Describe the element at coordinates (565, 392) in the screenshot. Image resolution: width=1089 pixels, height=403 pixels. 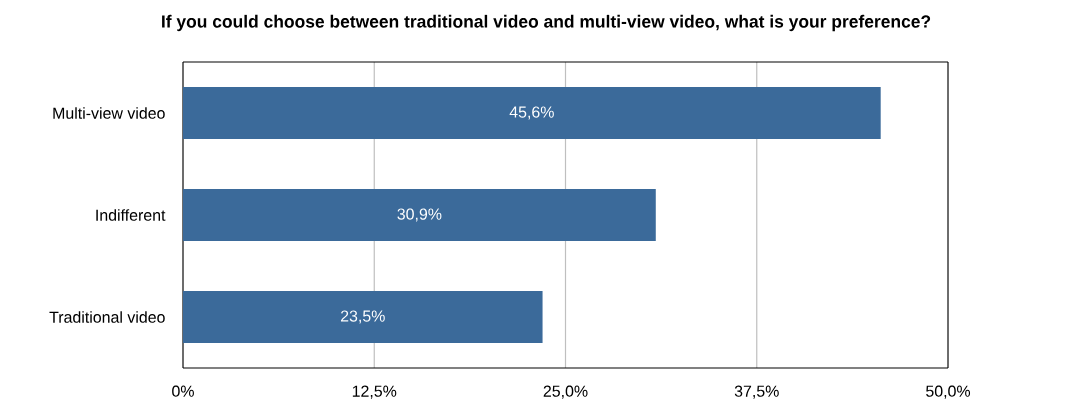
I see `x-tick-label: 25,0%` at that location.